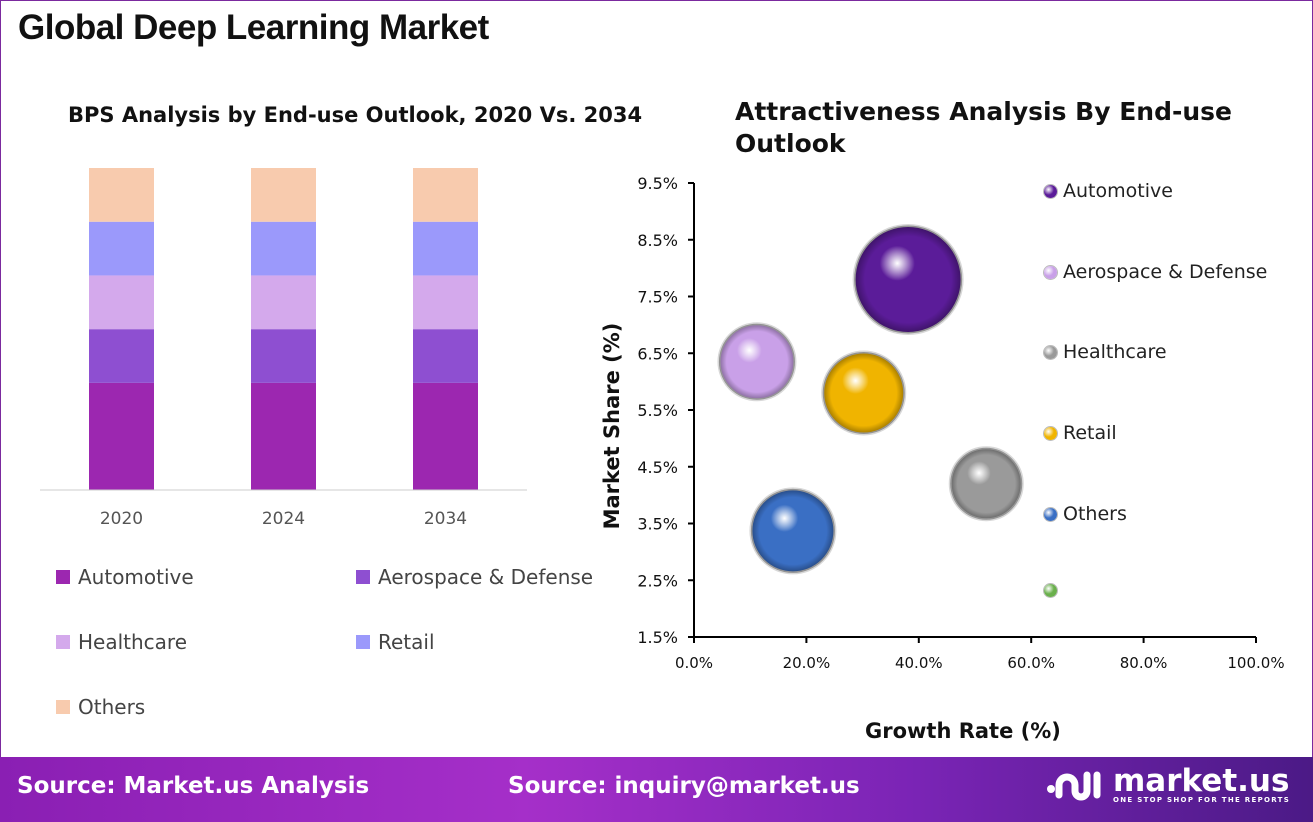 The width and height of the screenshot is (1313, 822). I want to click on y-tick-label: 5.5%, so click(657, 410).